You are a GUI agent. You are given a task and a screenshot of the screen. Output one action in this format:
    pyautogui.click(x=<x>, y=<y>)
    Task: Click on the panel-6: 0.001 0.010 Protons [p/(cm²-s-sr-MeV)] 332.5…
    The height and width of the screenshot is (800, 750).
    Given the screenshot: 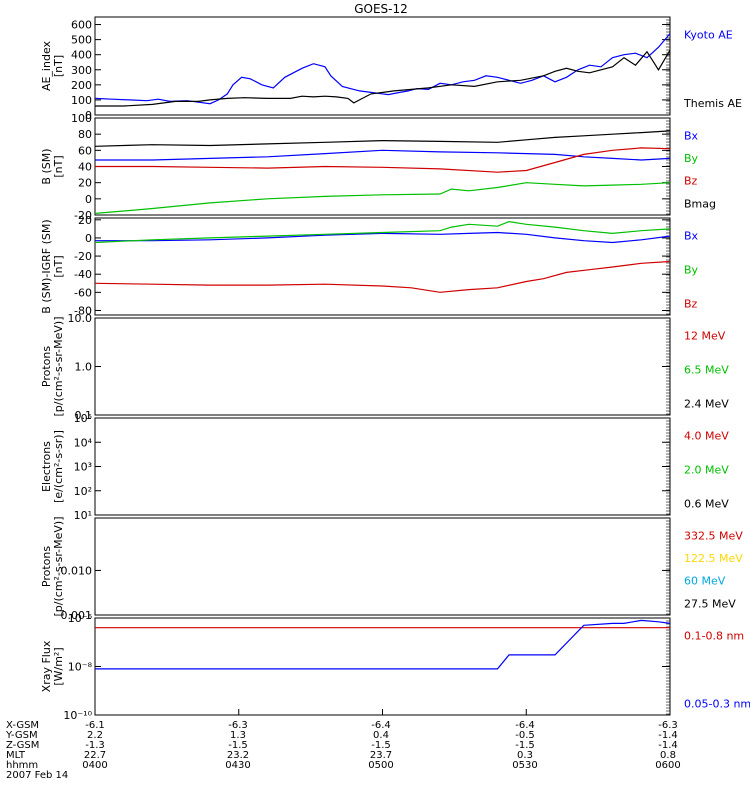 What is the action you would take?
    pyautogui.click(x=391, y=570)
    